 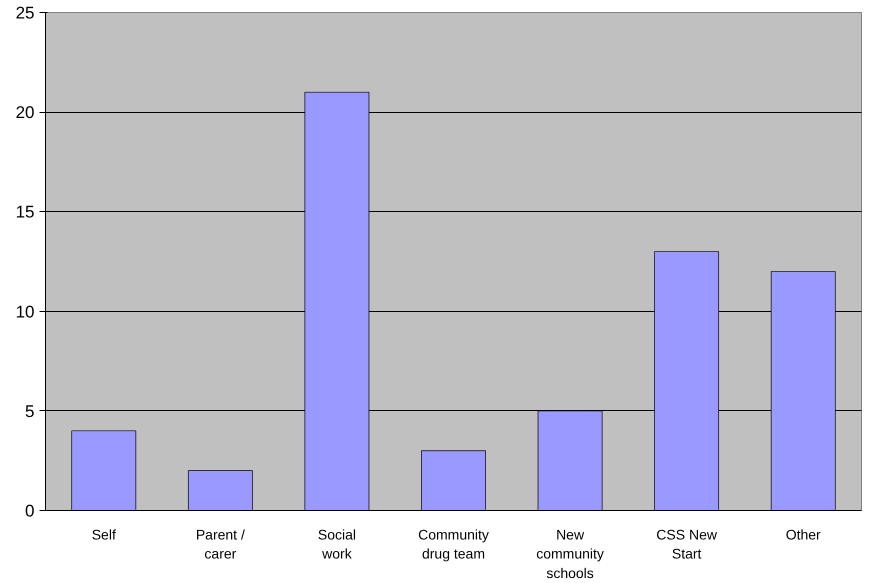 What do you see at coordinates (25, 312) in the screenshot?
I see `y-tick-label: 10` at bounding box center [25, 312].